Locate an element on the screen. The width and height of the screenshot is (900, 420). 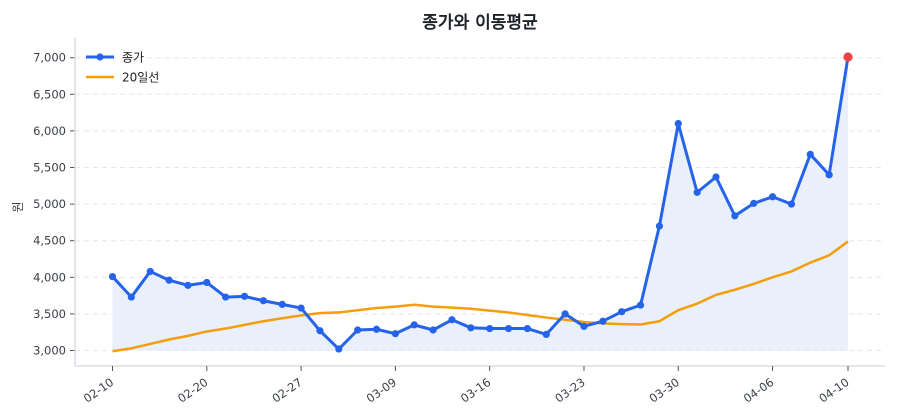
x-tick-label: 02-10 is located at coordinates (98, 390).